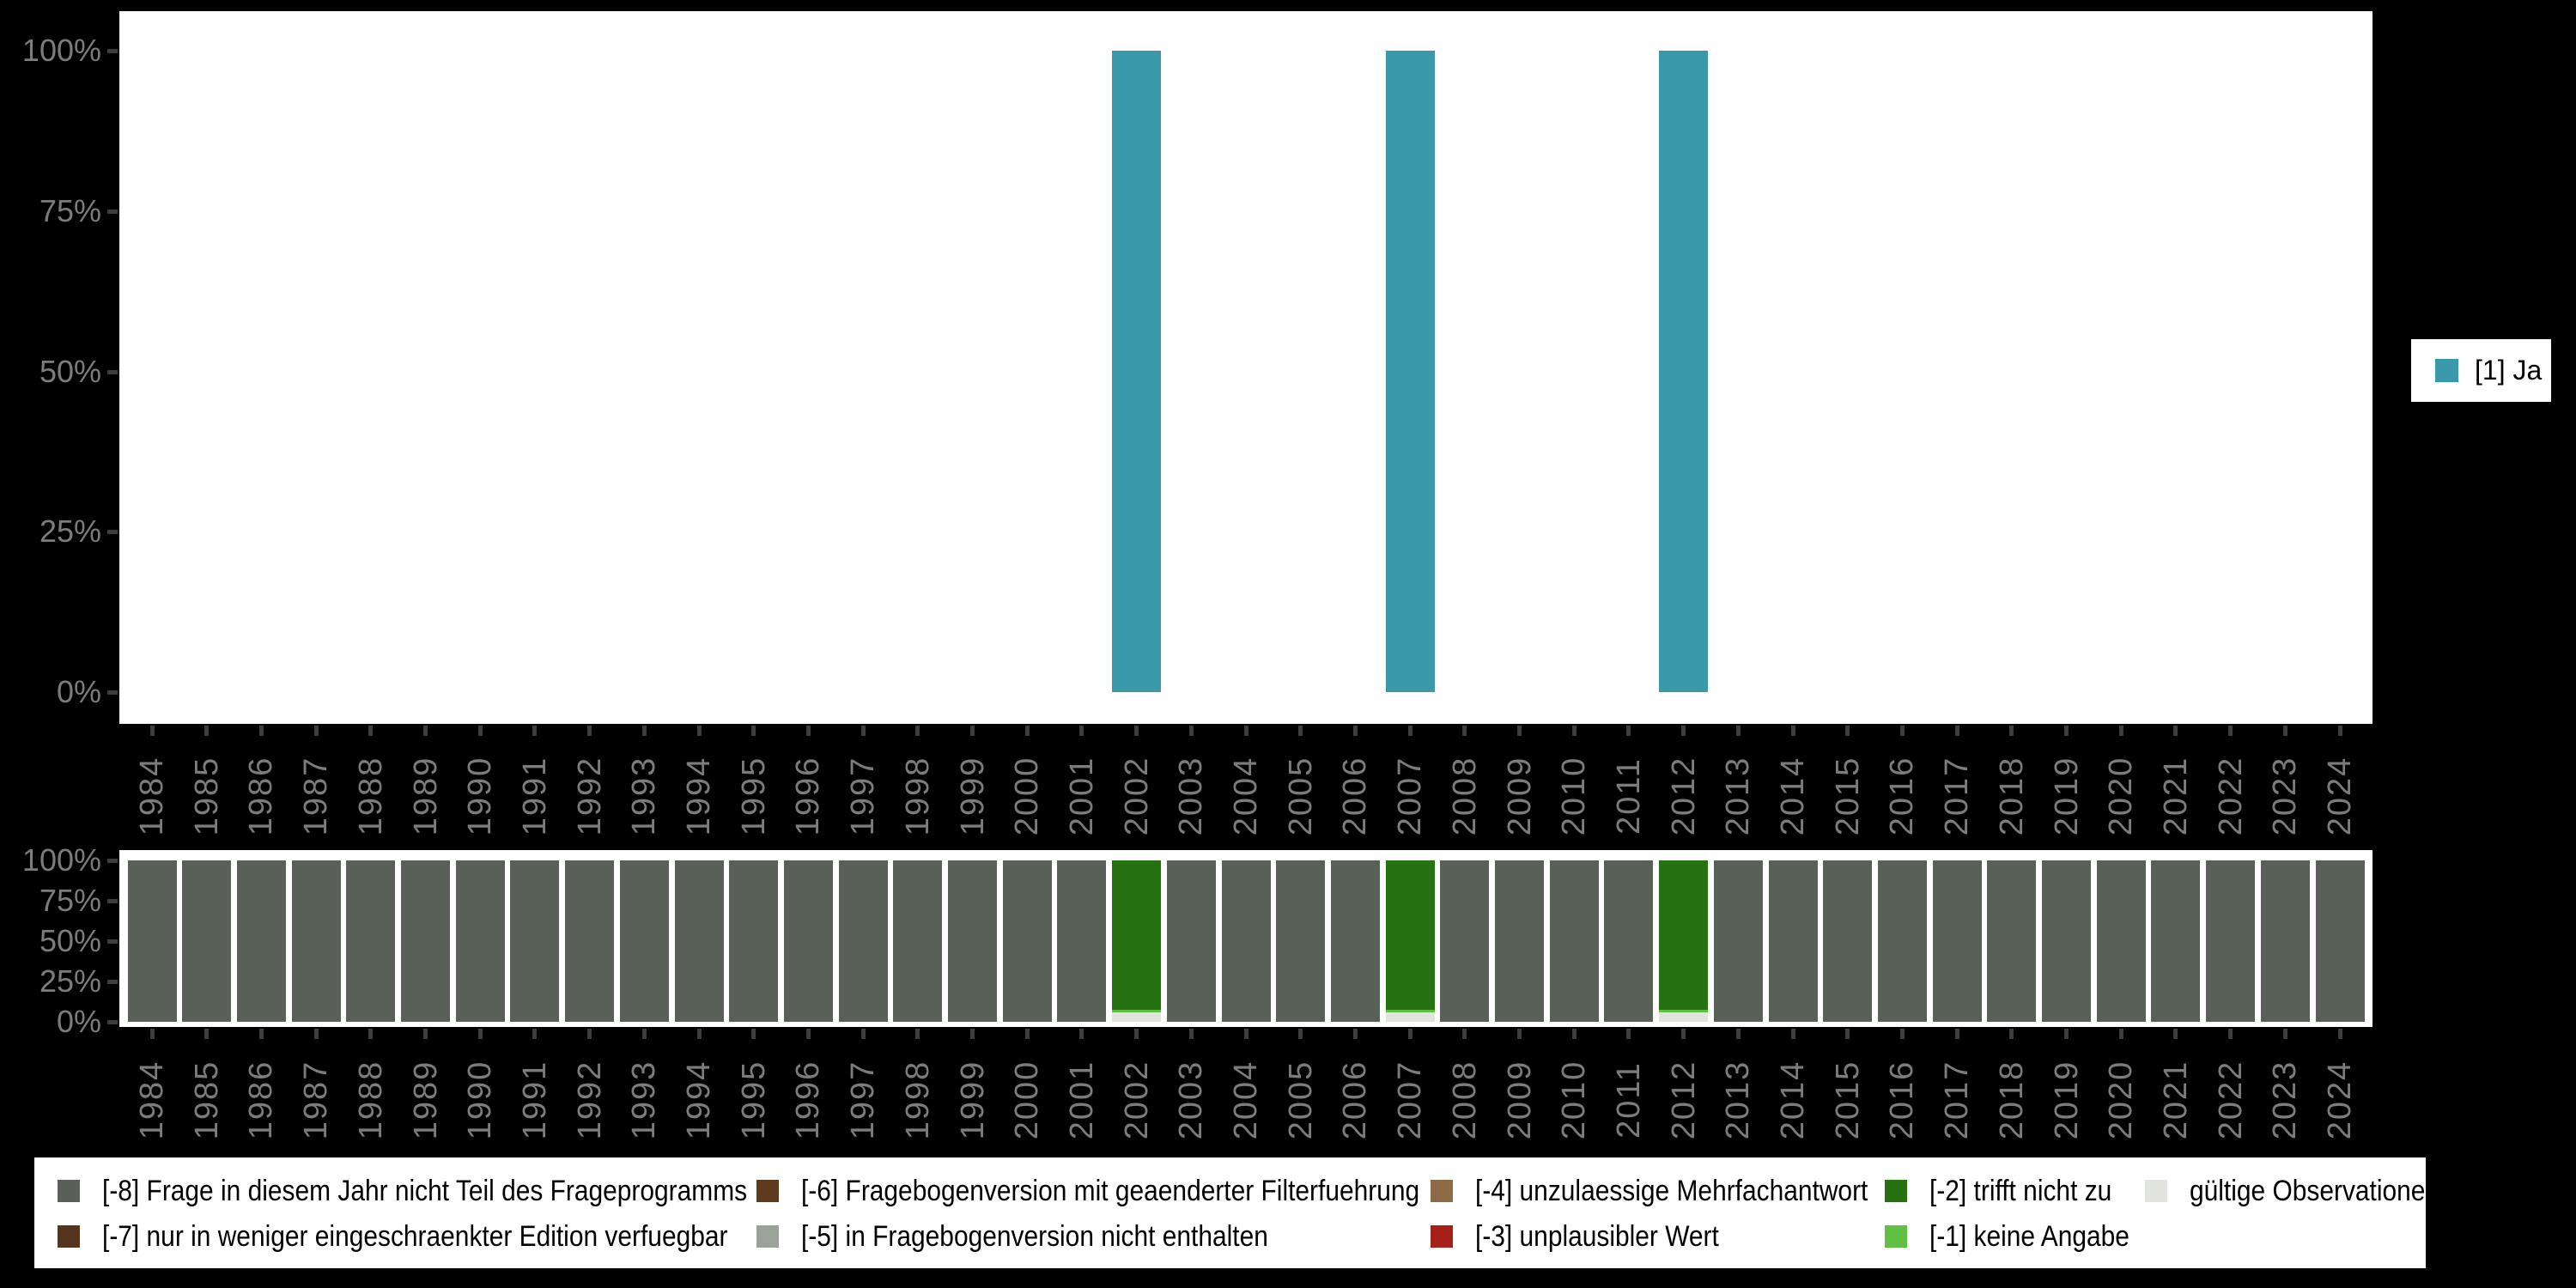  I want to click on legend-swatch--1, so click(1896, 1236).